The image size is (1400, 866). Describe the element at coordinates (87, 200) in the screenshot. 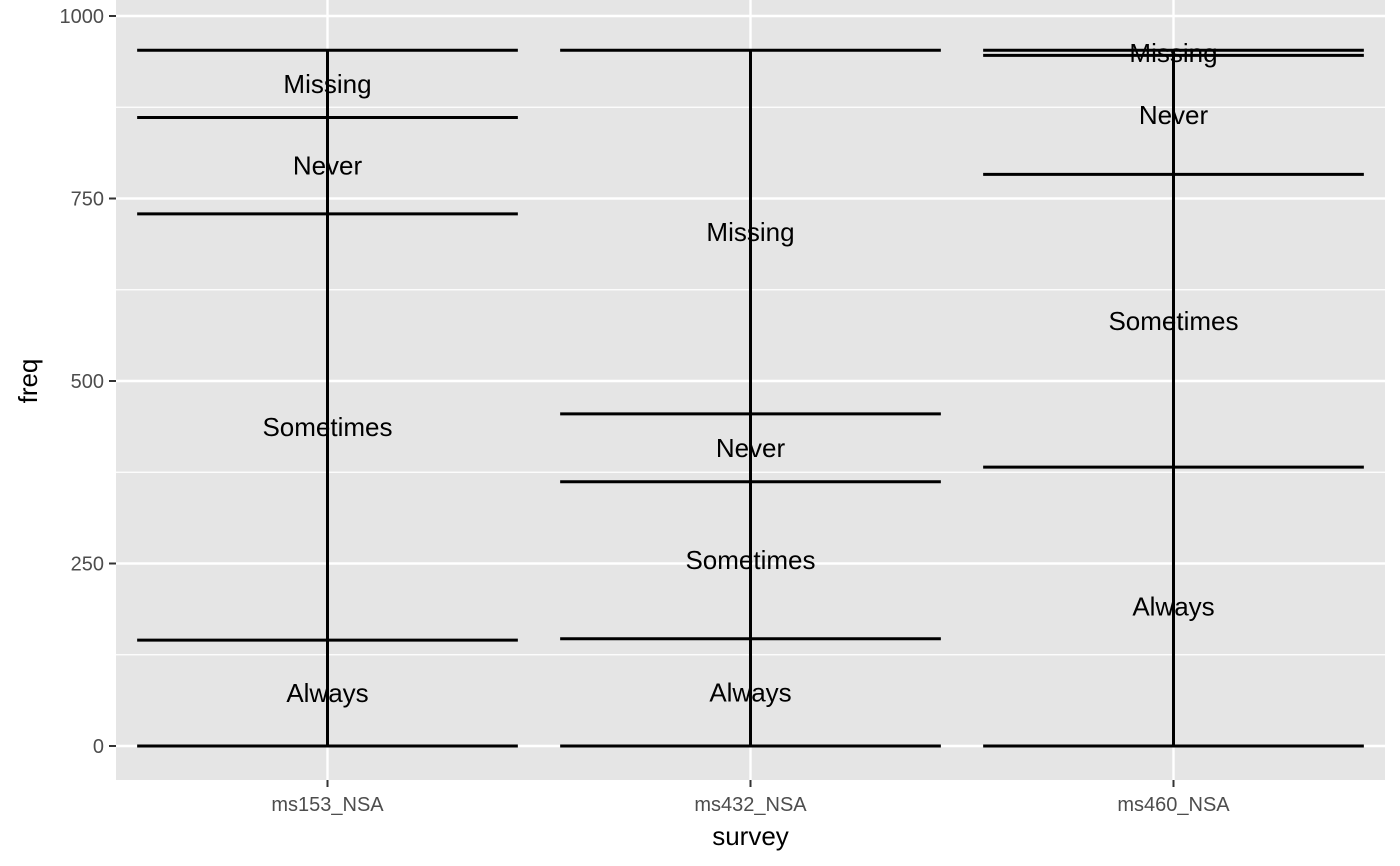

I see `y-tick-label: 750` at that location.